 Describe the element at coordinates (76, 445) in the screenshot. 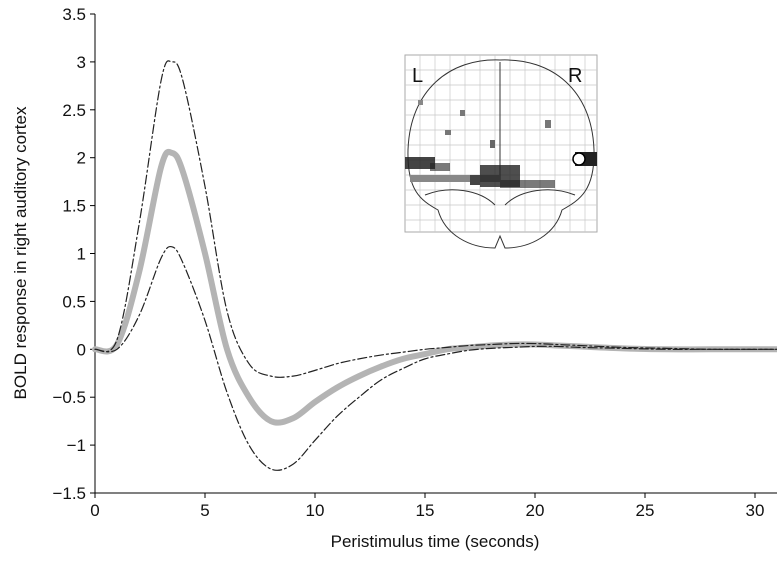

I see `y-tick-label: −1` at that location.